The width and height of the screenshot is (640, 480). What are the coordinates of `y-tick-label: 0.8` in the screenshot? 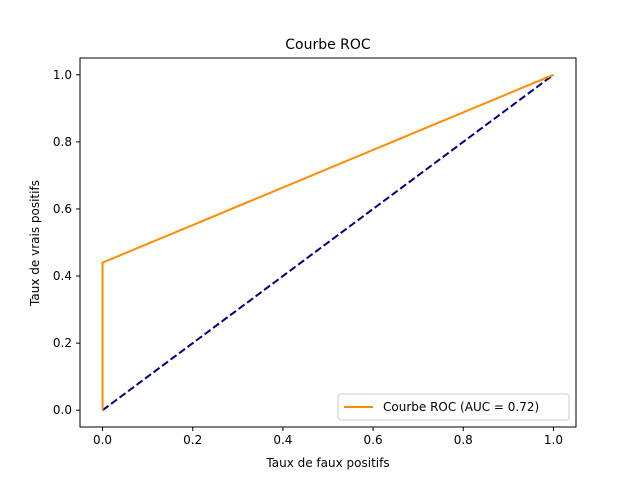 It's located at (62, 142).